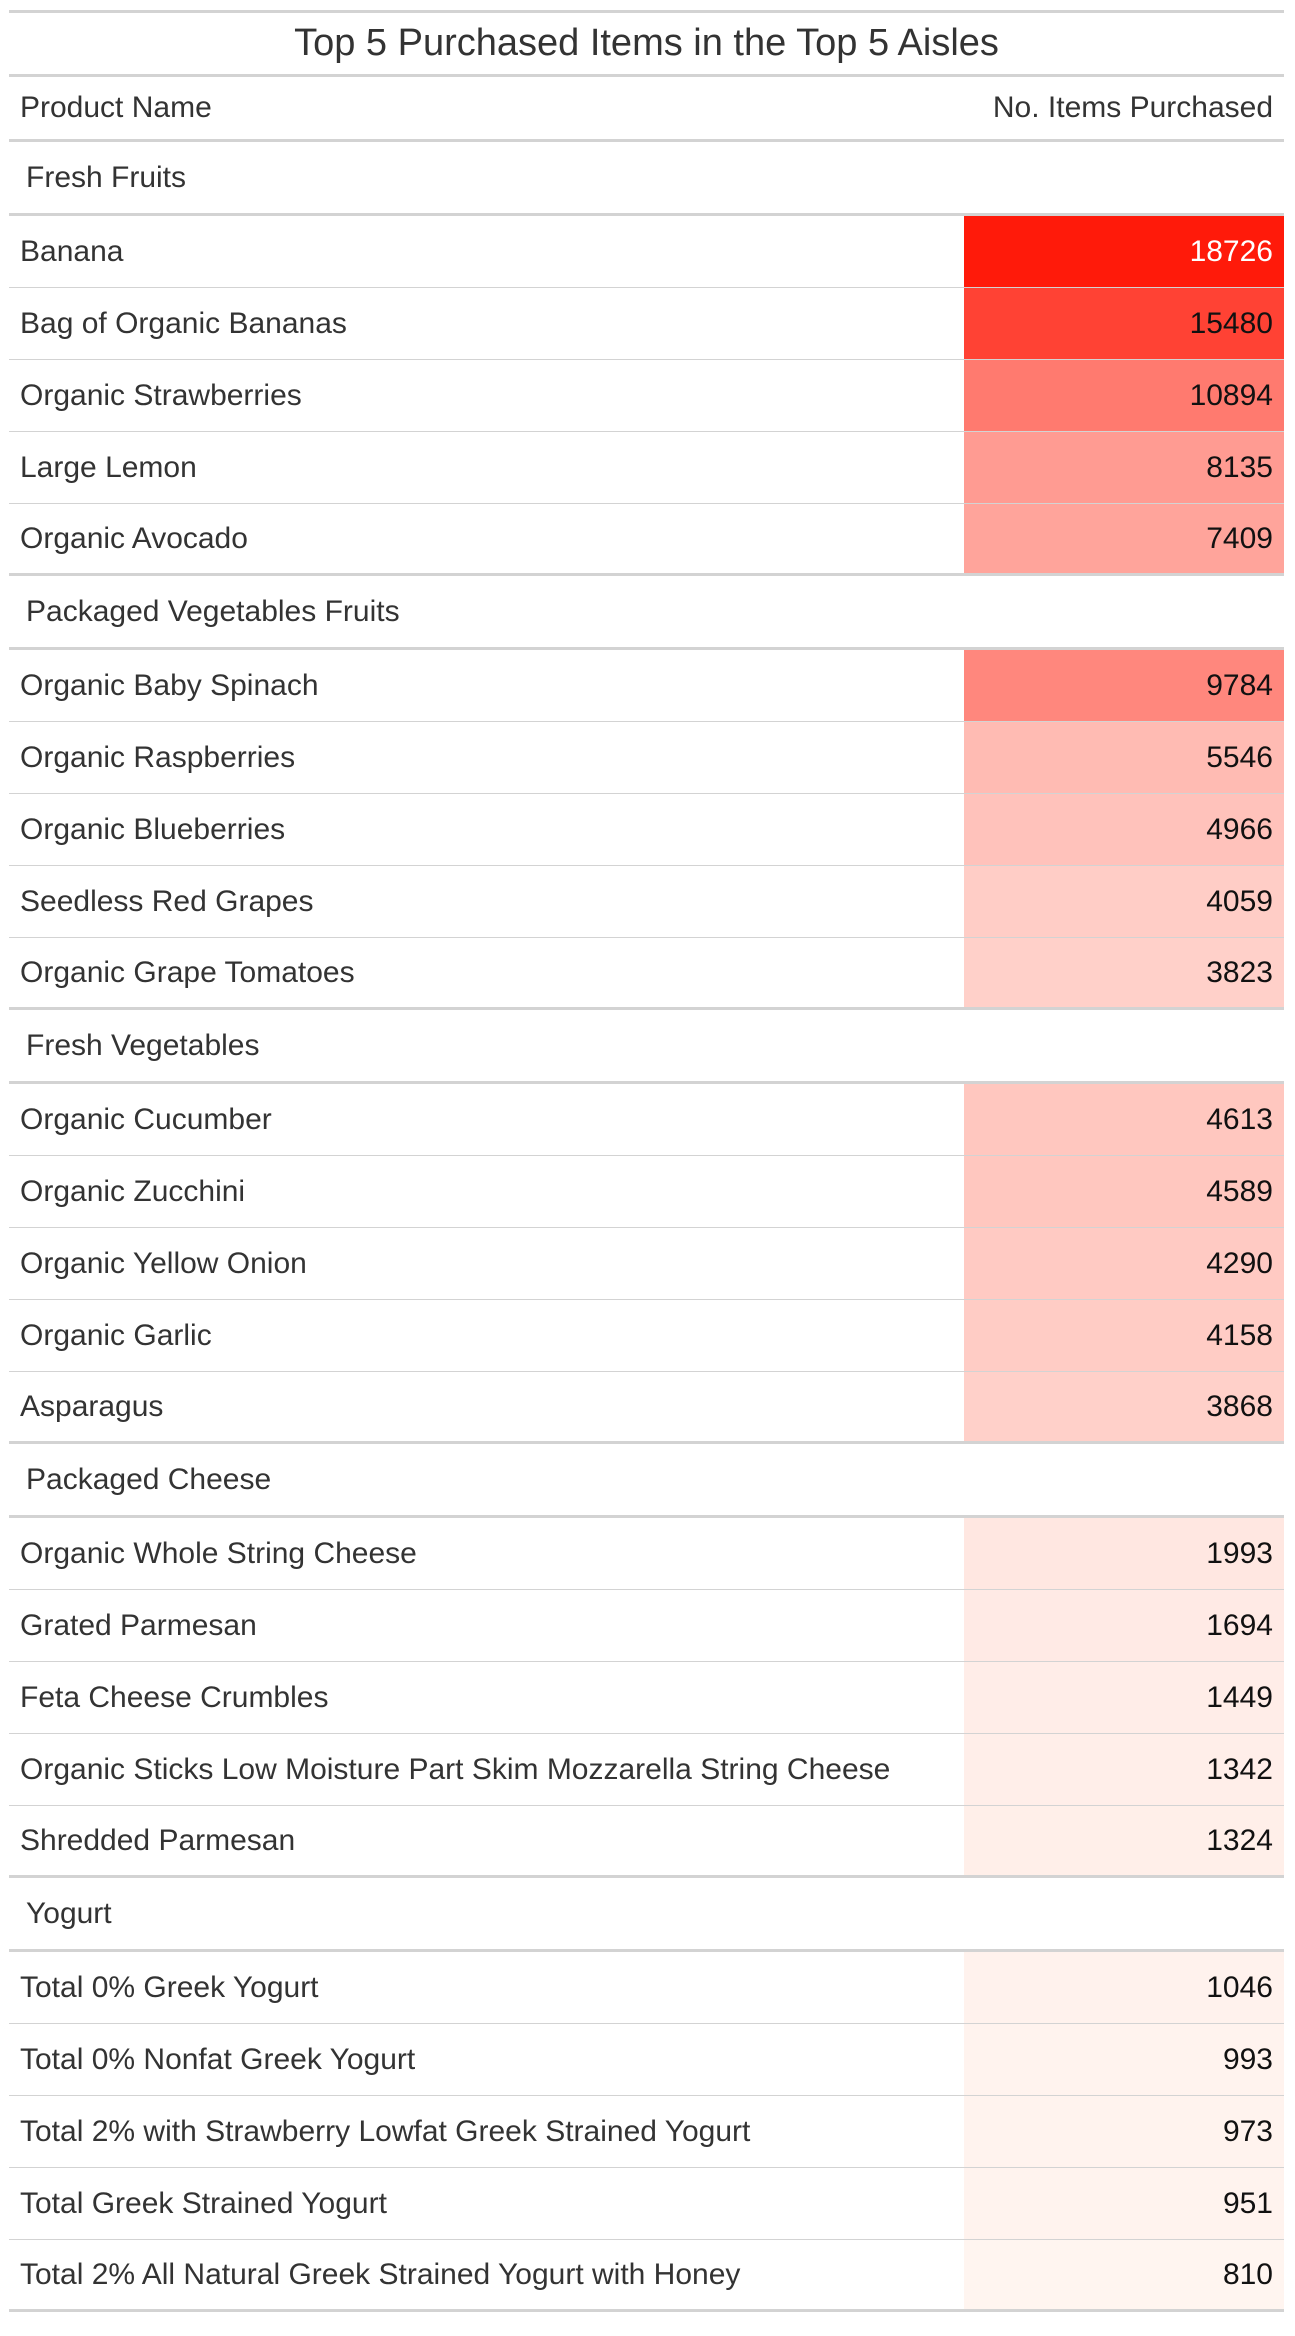 This screenshot has height=2336, width=1295. Describe the element at coordinates (108, 467) in the screenshot. I see `product-name-cell: Large Lemon` at that location.